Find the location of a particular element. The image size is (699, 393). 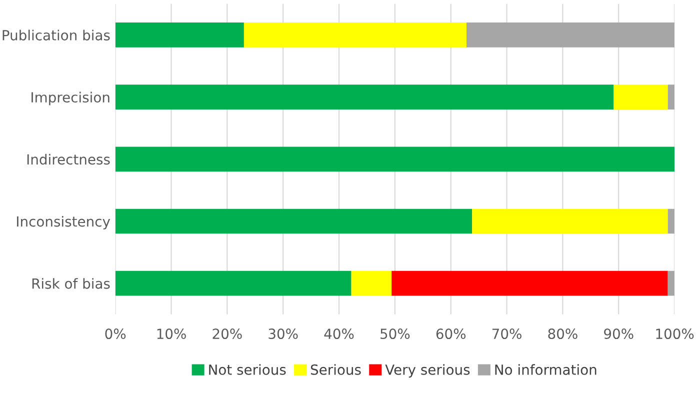

x-tick-label: 60% is located at coordinates (451, 334).